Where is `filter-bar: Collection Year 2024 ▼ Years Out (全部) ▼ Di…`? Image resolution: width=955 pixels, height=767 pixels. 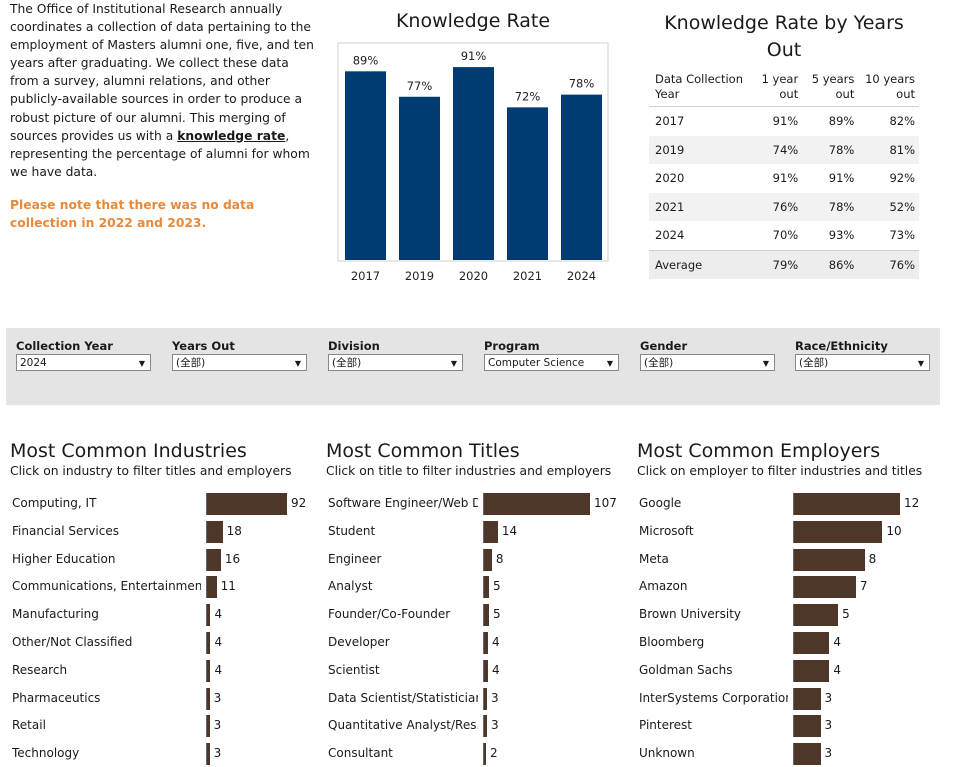 filter-bar: Collection Year 2024 ▼ Years Out (全部) ▼ Di… is located at coordinates (473, 366).